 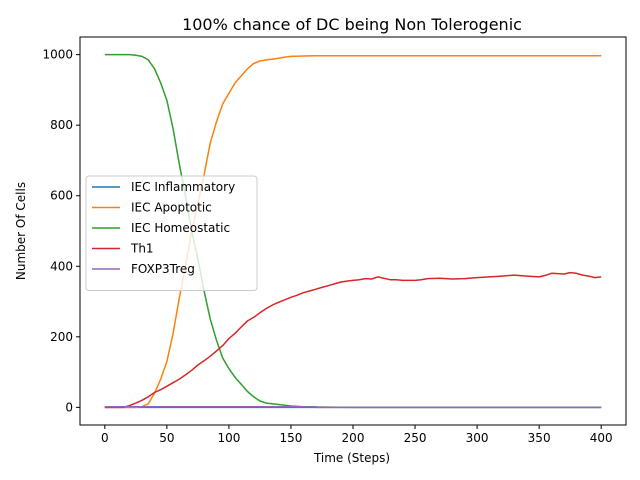 What do you see at coordinates (351, 458) in the screenshot?
I see `x-axis-label: Time (Steps)` at bounding box center [351, 458].